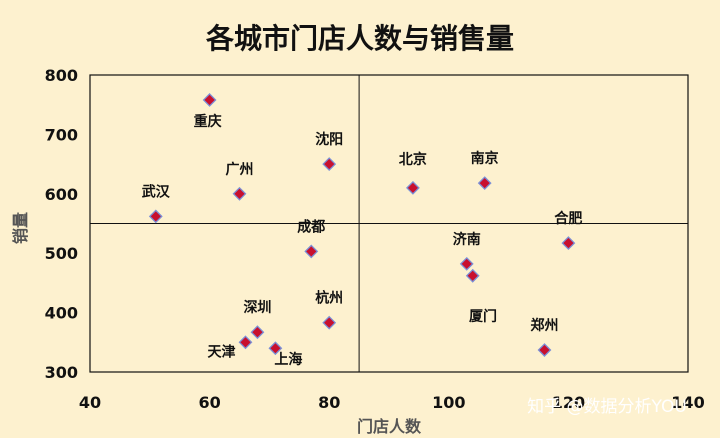 Image resolution: width=720 pixels, height=438 pixels. I want to click on x-tick-label: 80, so click(329, 402).